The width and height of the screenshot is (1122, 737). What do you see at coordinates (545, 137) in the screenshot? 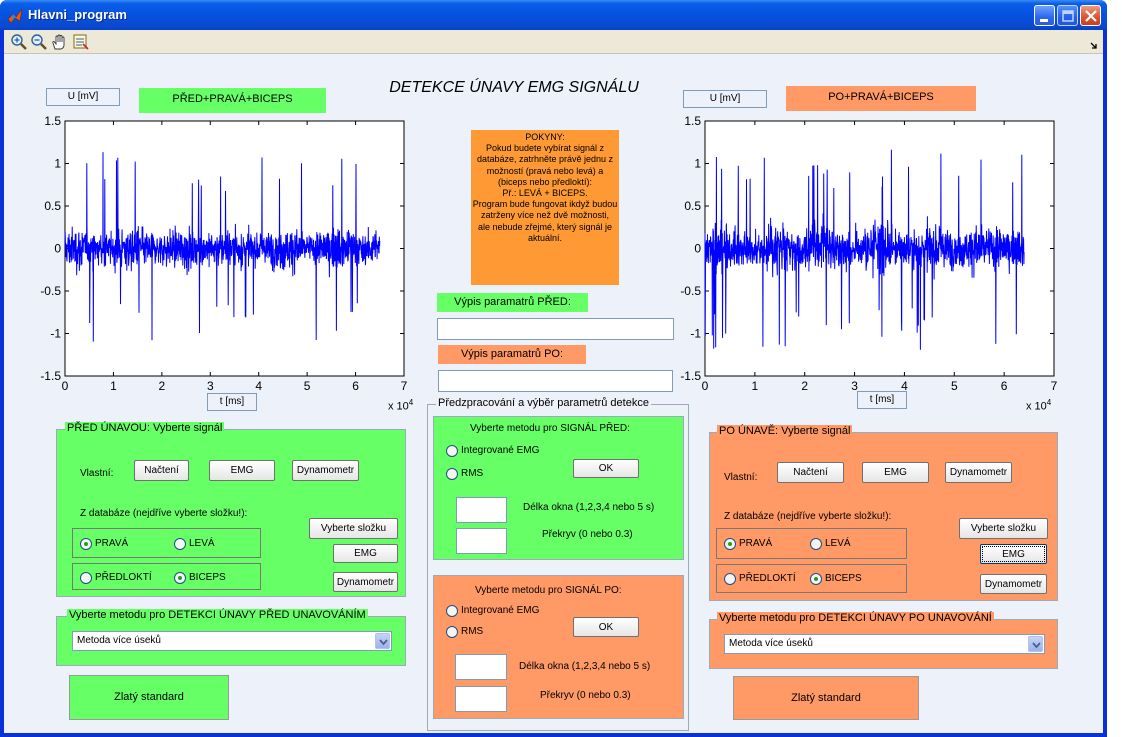
I see `instructions-heading: POKYNY:` at bounding box center [545, 137].